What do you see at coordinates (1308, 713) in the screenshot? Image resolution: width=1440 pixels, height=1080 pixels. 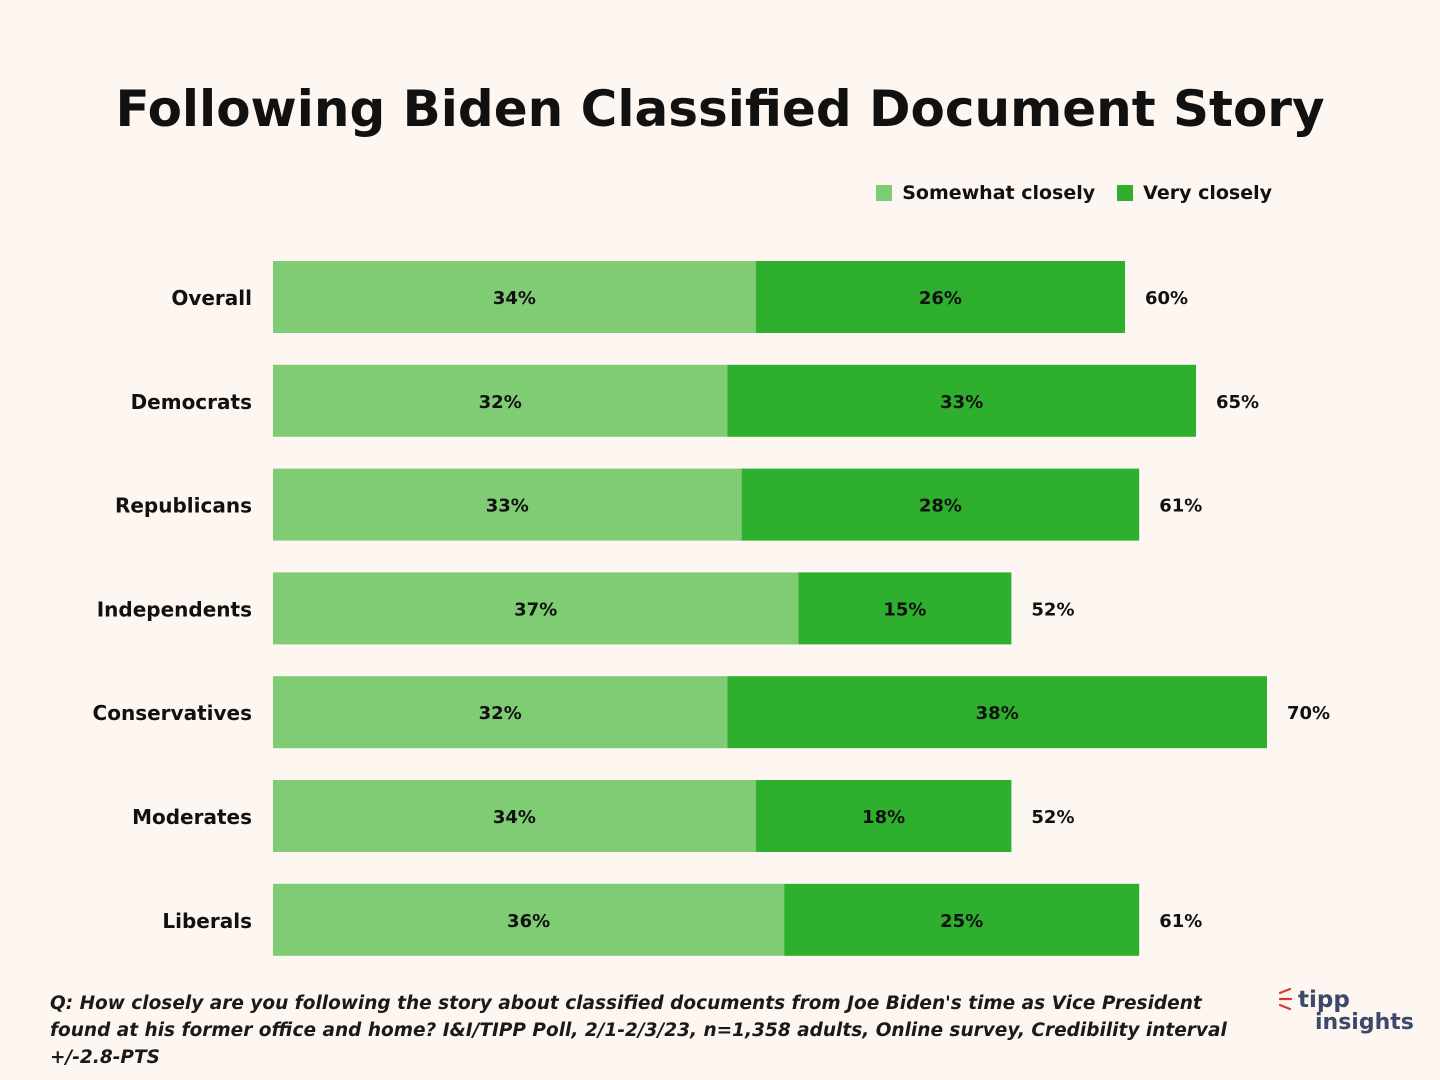 I see `total-label-conservatives: 70%` at bounding box center [1308, 713].